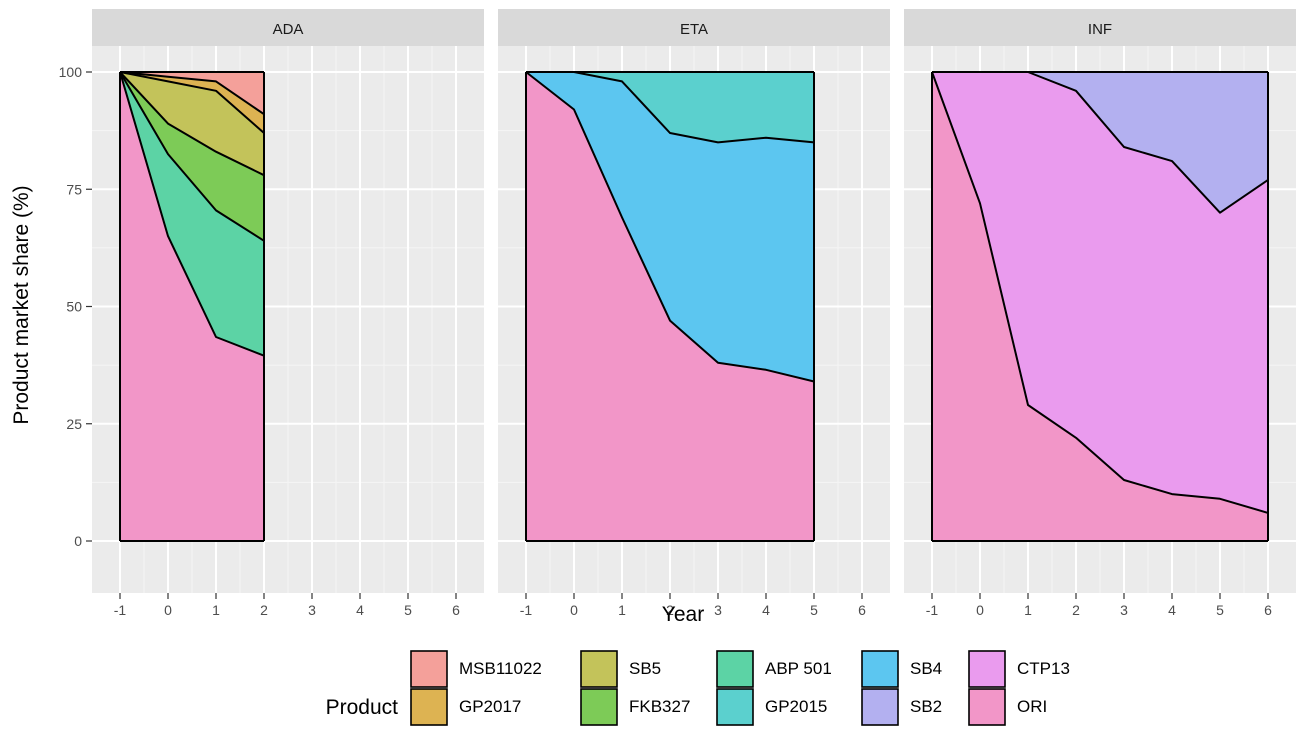 This screenshot has height=742, width=1302. I want to click on area-sb5, so click(192, 124).